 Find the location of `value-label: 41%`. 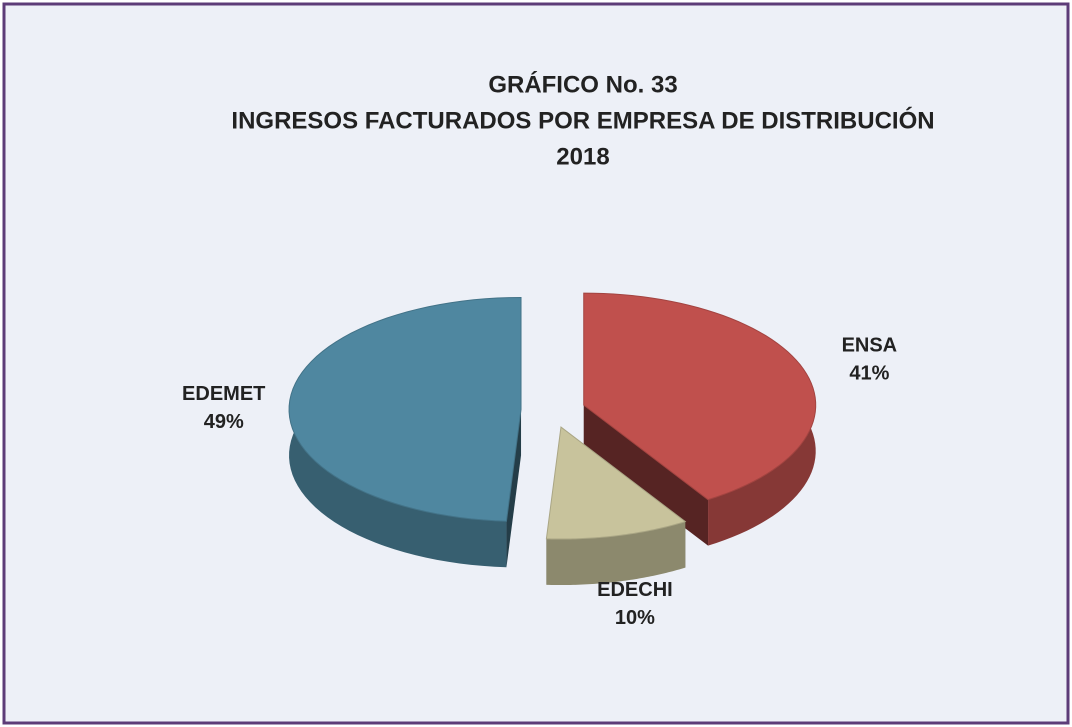

value-label: 41% is located at coordinates (869, 374).